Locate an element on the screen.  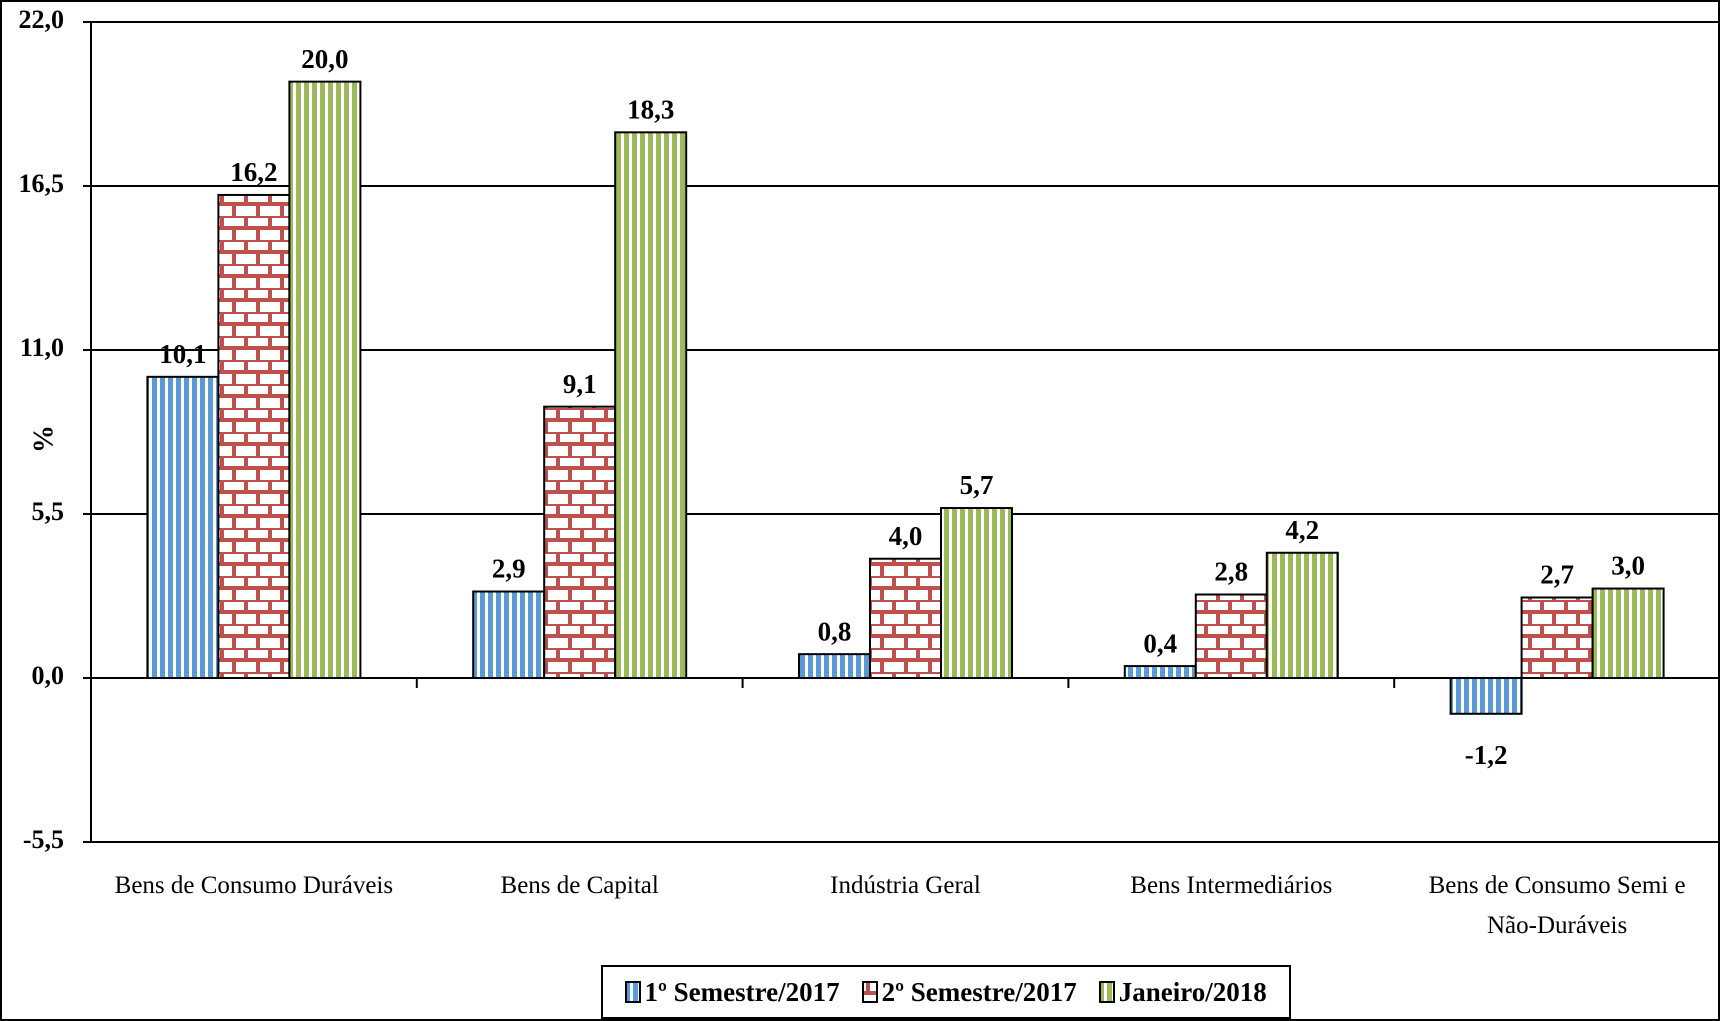
legend-label: 1º Semestre/2017 is located at coordinates (742, 991).